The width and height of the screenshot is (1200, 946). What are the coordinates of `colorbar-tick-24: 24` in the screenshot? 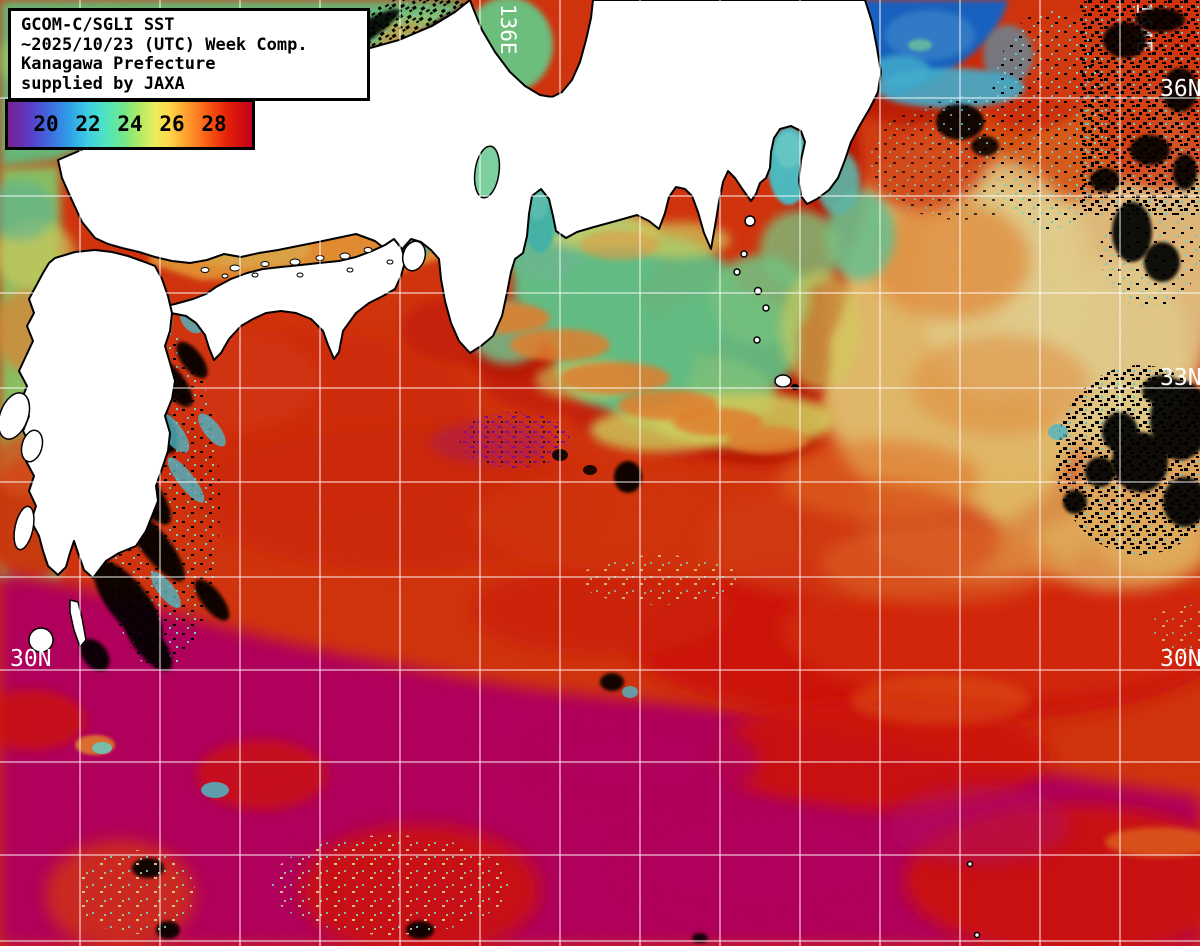 It's located at (130, 123).